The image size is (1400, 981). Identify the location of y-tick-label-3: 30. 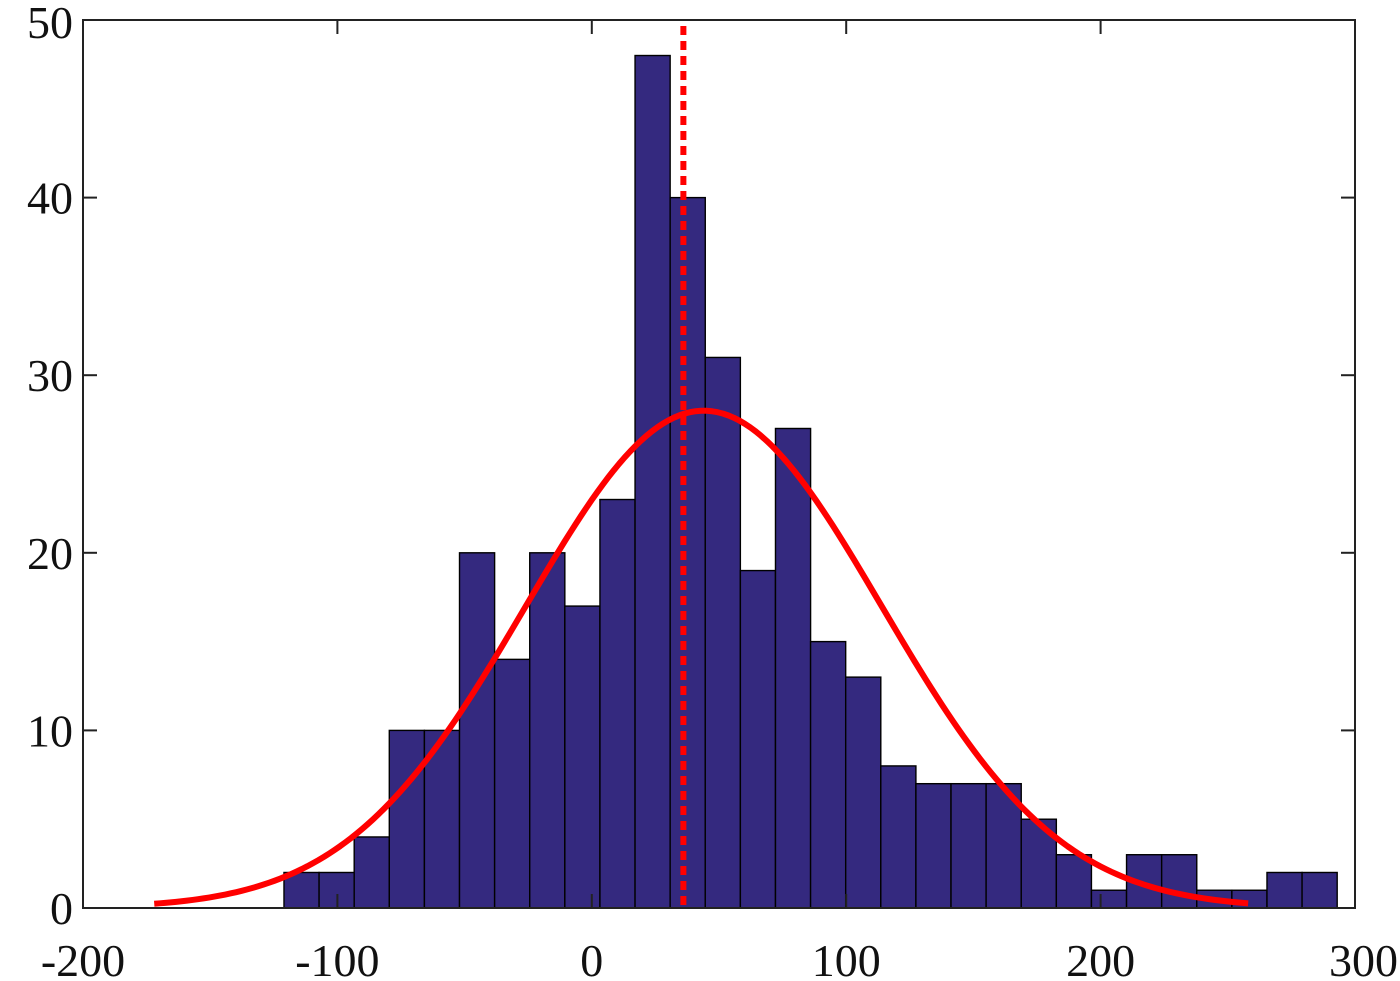
(50, 375).